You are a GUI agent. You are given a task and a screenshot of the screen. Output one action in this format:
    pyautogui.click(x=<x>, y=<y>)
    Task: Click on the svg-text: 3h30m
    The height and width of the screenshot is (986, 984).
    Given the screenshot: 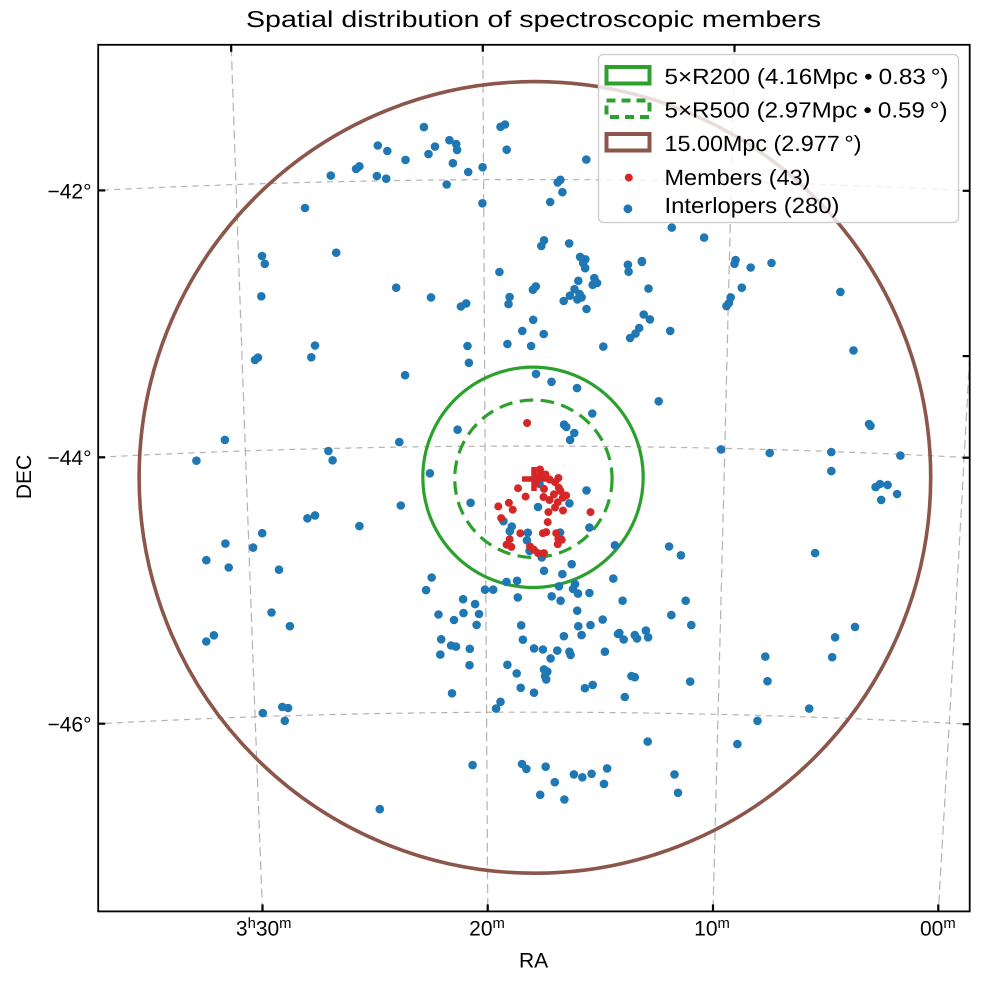 What is the action you would take?
    pyautogui.click(x=264, y=928)
    